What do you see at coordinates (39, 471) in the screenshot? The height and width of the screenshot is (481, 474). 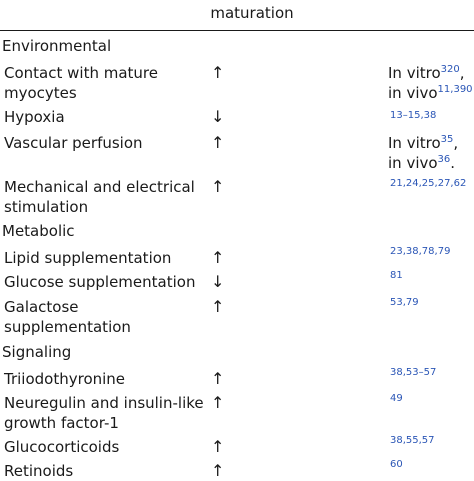 I see `factor-label: Retinoids` at bounding box center [39, 471].